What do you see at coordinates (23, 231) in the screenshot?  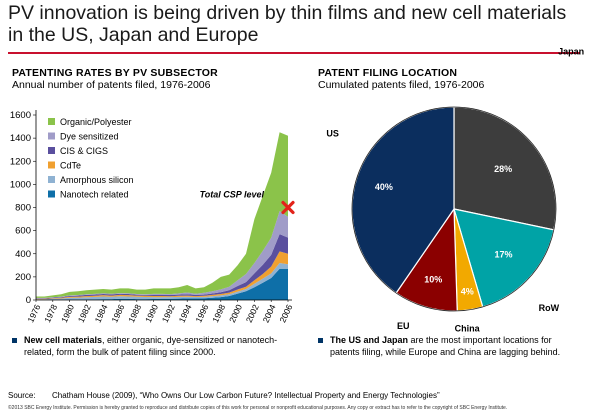 I see `y-tick-label: 600` at bounding box center [23, 231].